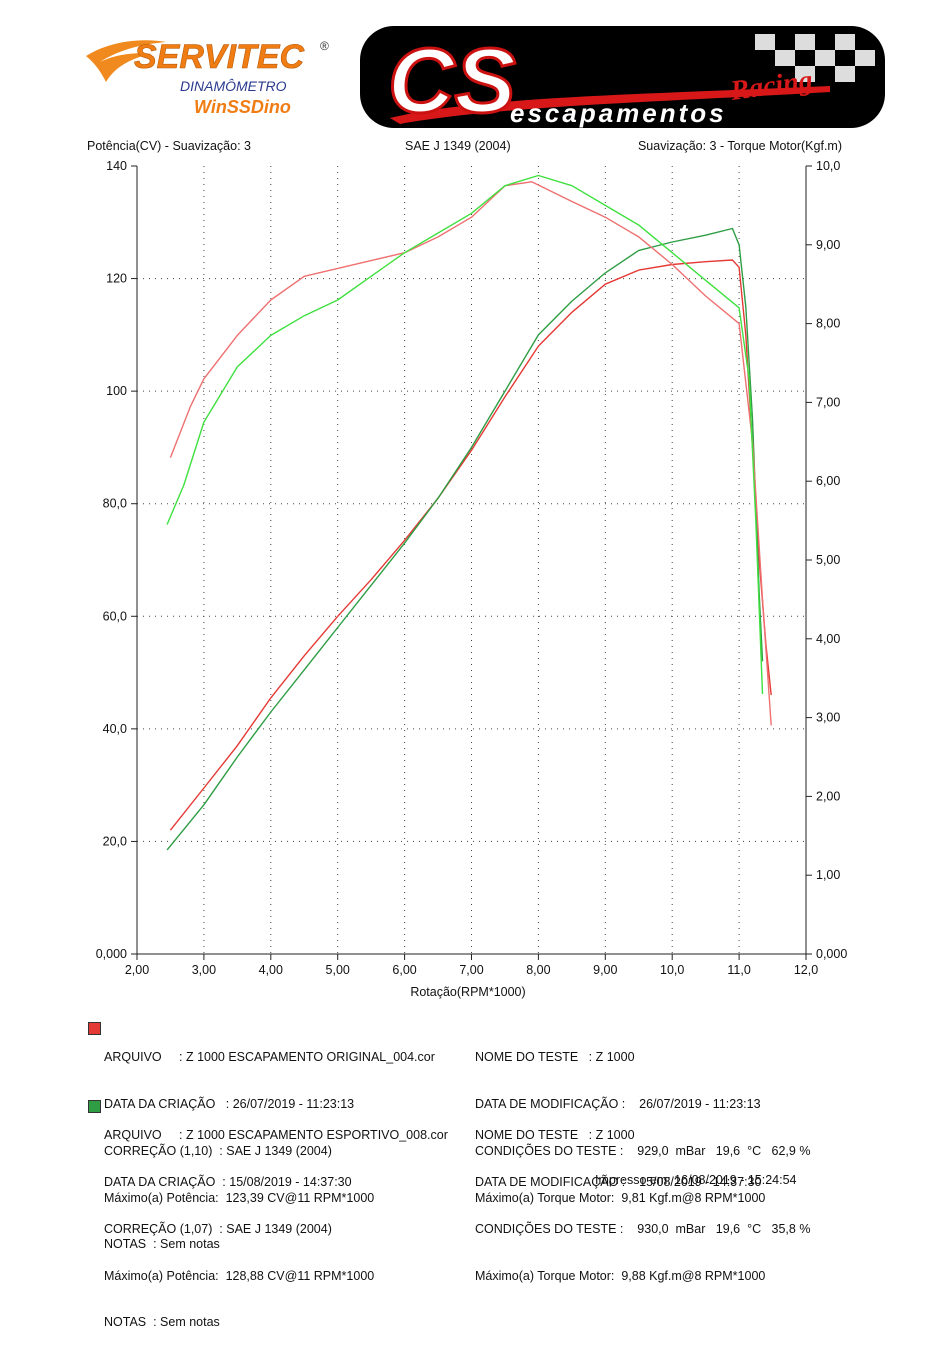 Image resolution: width=929 pixels, height=1362 pixels. Describe the element at coordinates (828, 324) in the screenshot. I see `y-right-tick-label: 8,00` at that location.